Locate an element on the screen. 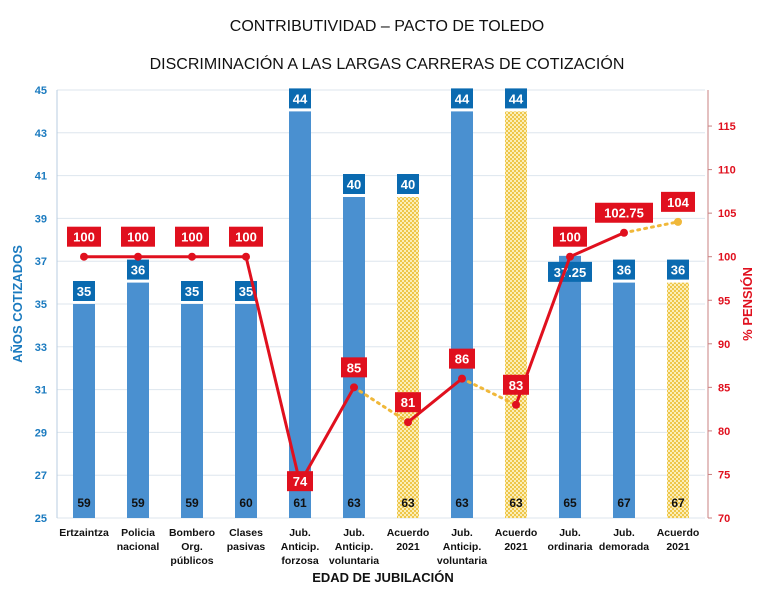  bar-data-label: 37.25 is located at coordinates (570, 272).